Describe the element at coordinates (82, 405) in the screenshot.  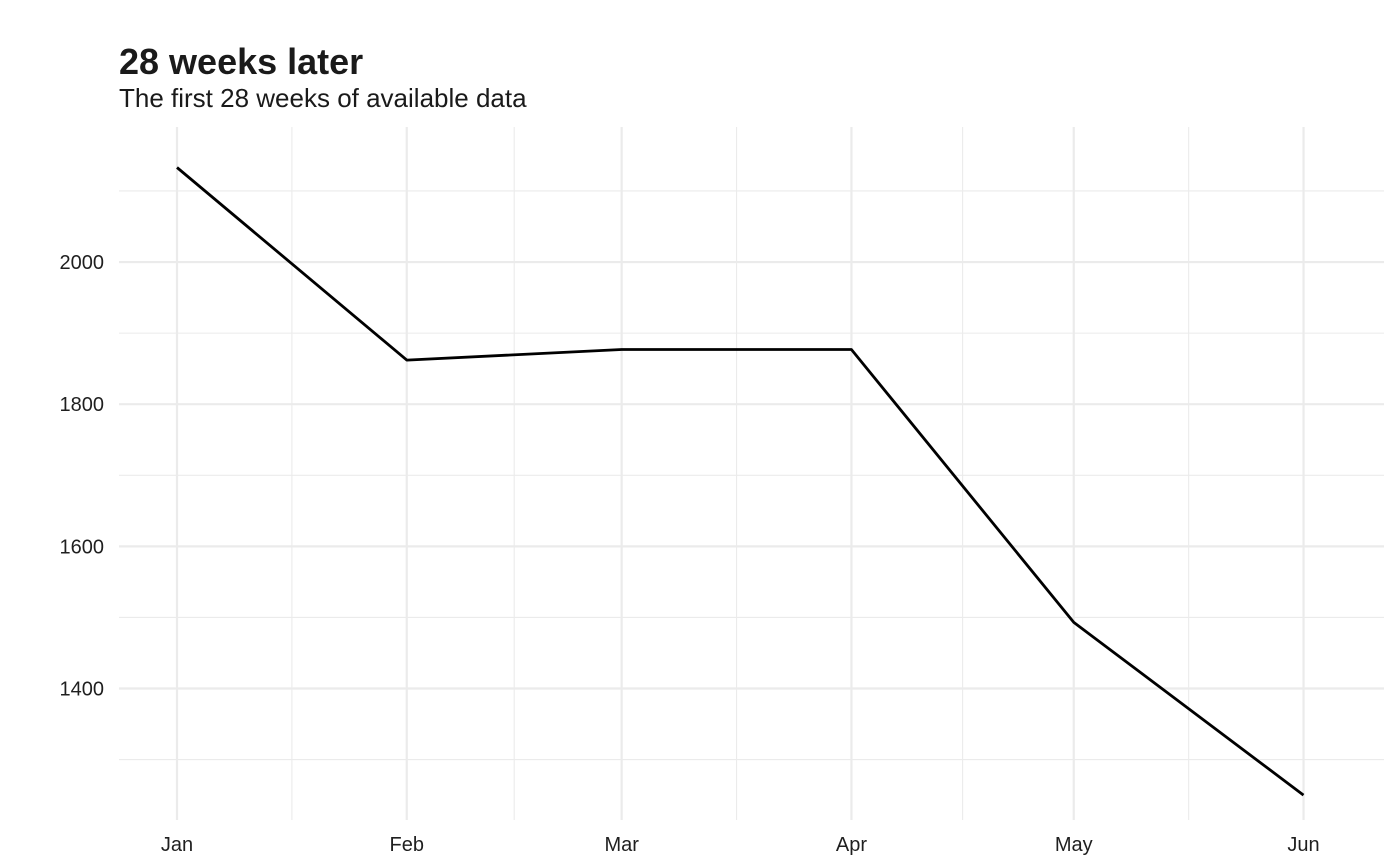
I see `y-tick-label: 1800` at that location.